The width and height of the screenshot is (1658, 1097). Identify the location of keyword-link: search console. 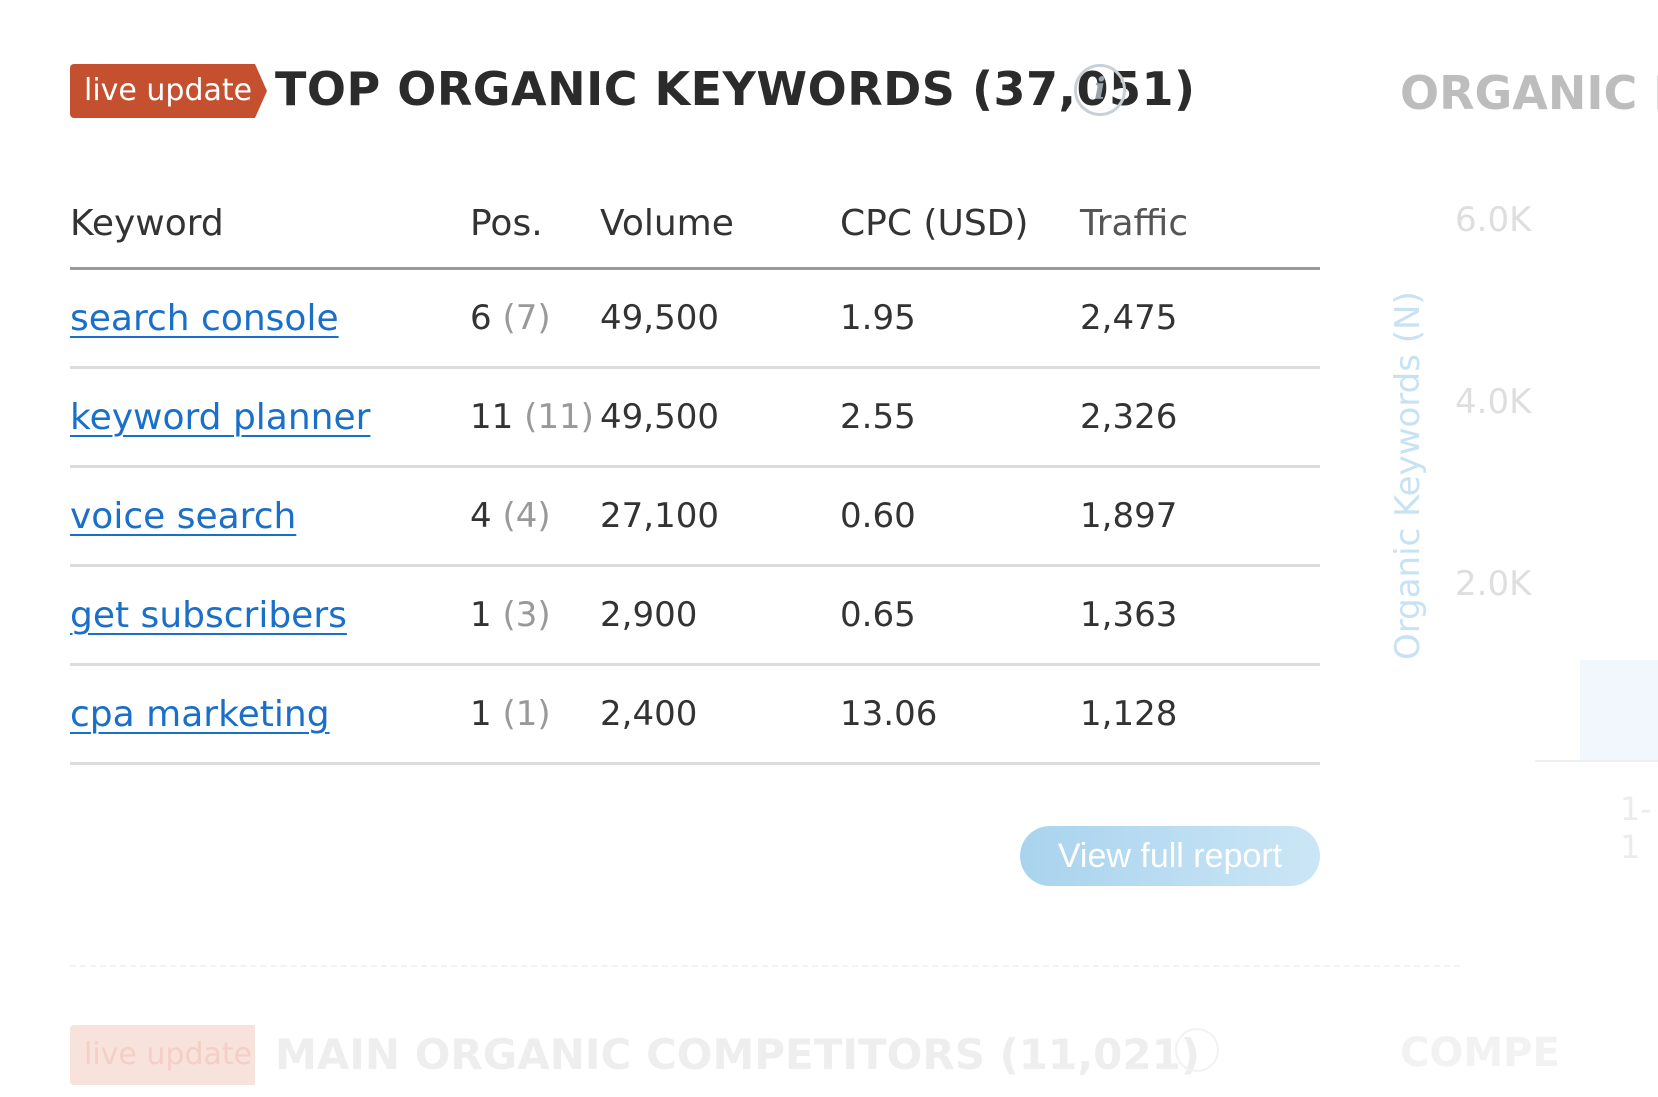
(204, 318).